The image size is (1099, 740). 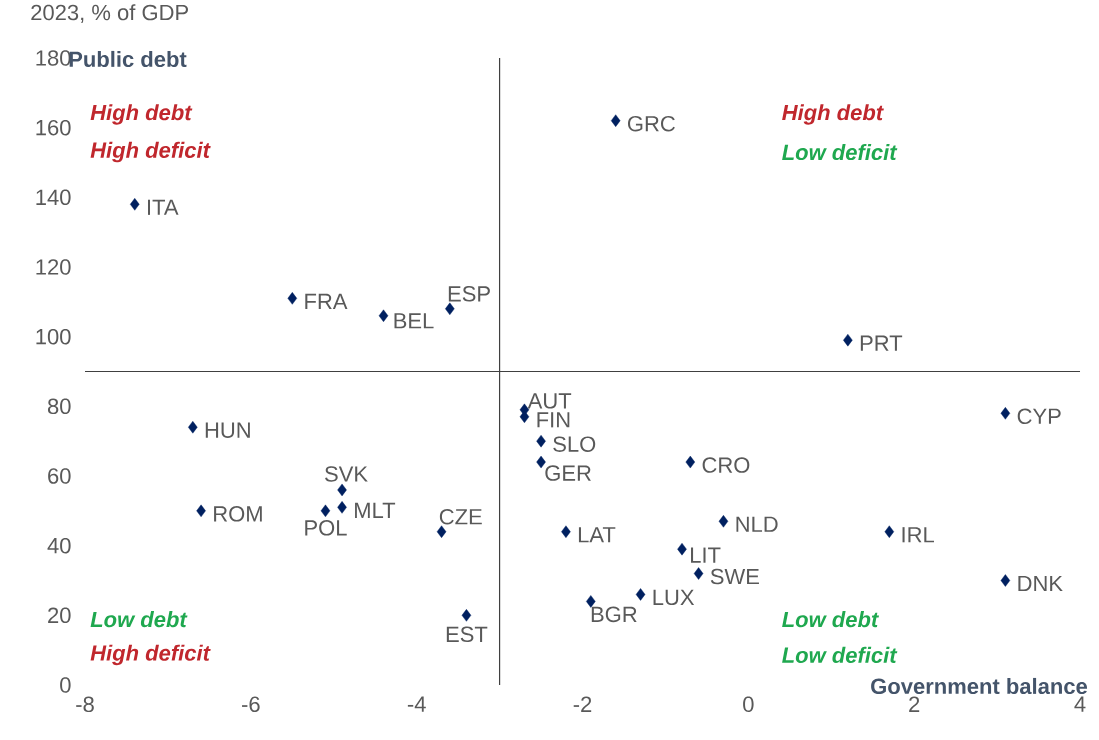 I want to click on x-tick-label: -6, so click(x=251, y=704).